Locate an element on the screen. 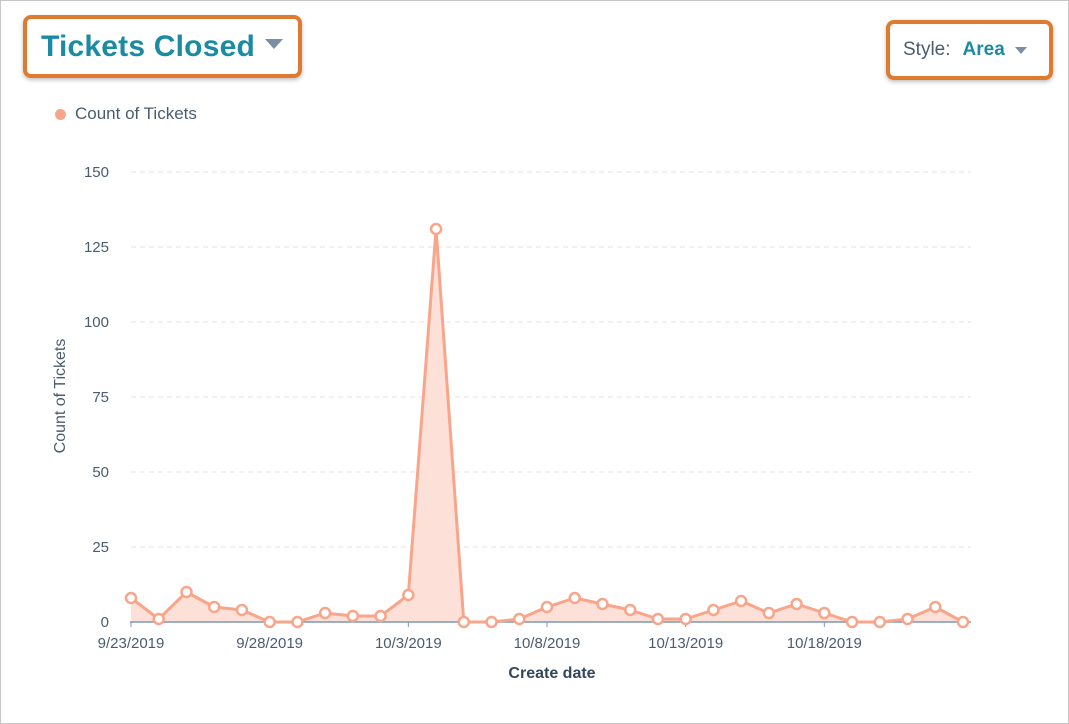 The width and height of the screenshot is (1069, 724). y-axis-title: Count of Tickets is located at coordinates (60, 396).